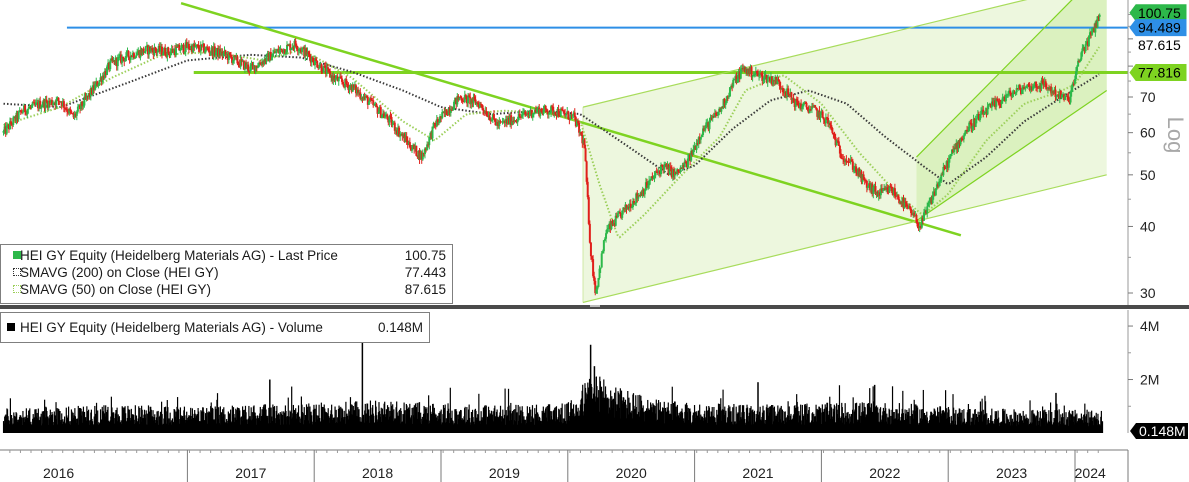  What do you see at coordinates (1148, 226) in the screenshot?
I see `price-tick-label-40: 40` at bounding box center [1148, 226].